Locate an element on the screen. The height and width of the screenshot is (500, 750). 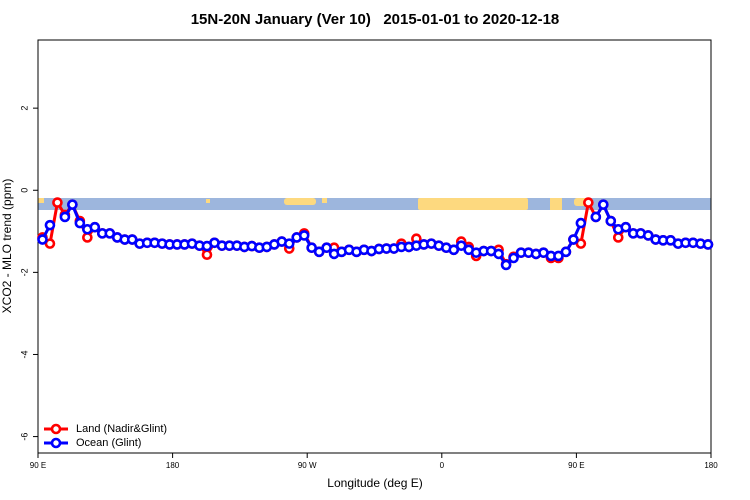
map-strip is located at coordinates (374, 204).